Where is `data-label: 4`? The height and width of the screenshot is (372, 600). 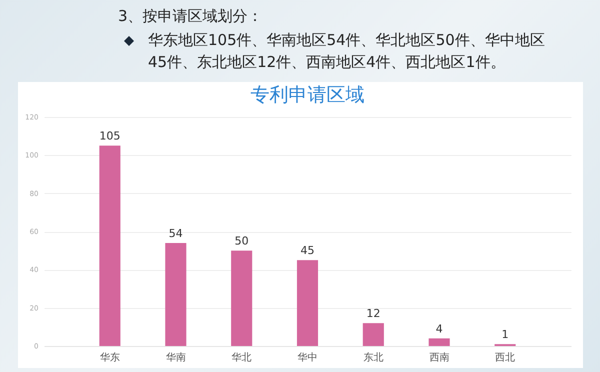 data-label: 4 is located at coordinates (439, 329).